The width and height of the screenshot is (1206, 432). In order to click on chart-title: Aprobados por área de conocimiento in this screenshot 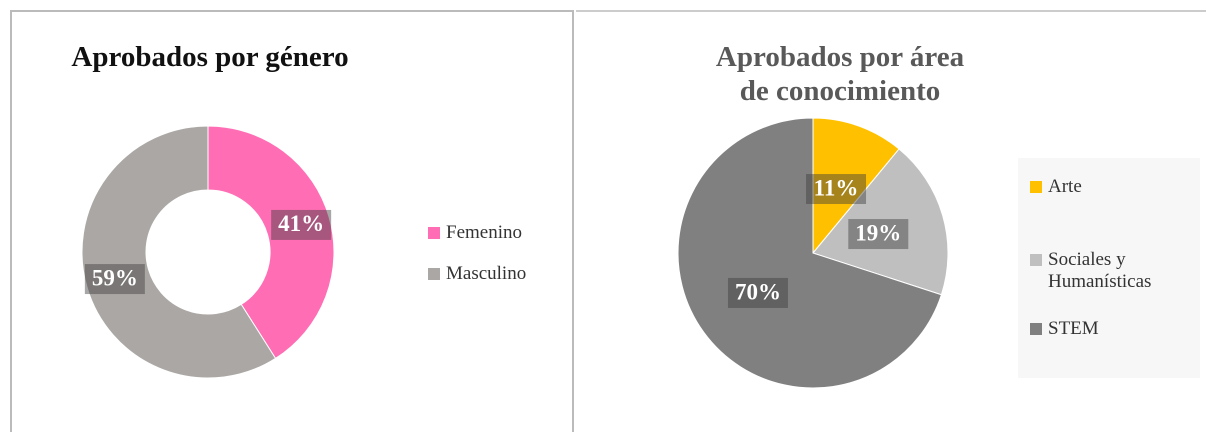, I will do `click(840, 74)`.